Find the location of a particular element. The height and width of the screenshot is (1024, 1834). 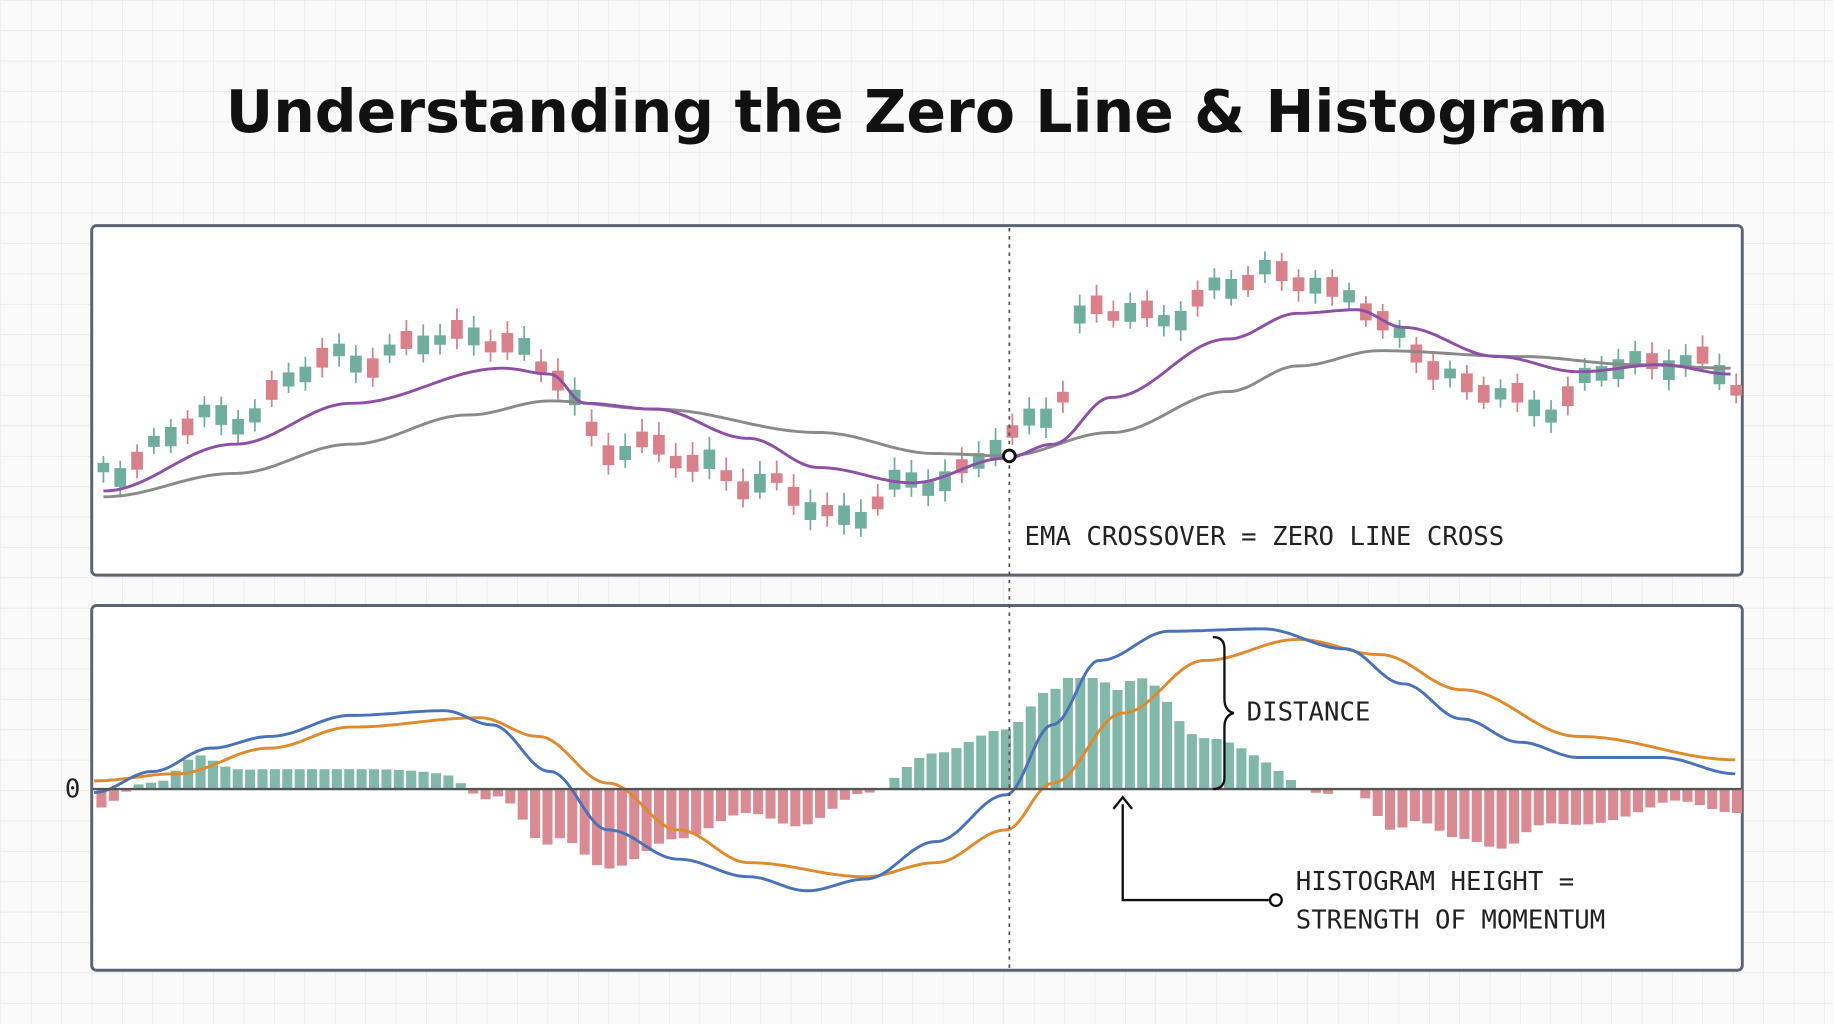

histogram-label: STRENGTH OF MOMENTUM is located at coordinates (1451, 921).